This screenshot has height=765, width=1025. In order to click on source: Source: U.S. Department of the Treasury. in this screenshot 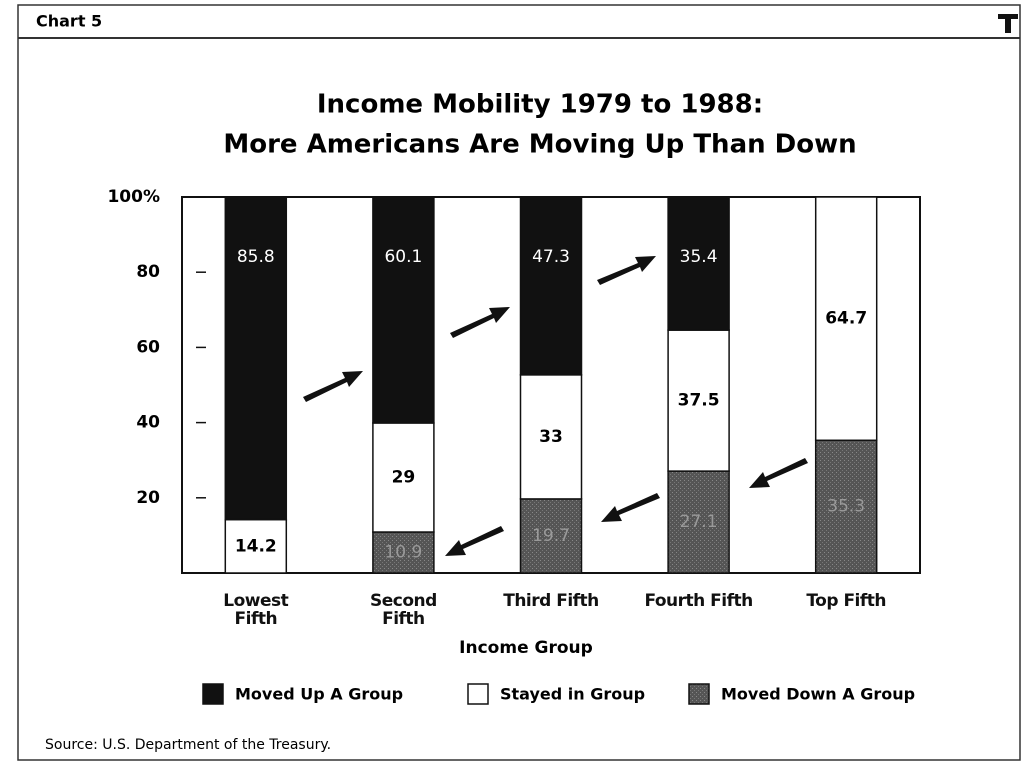, I will do `click(188, 745)`.